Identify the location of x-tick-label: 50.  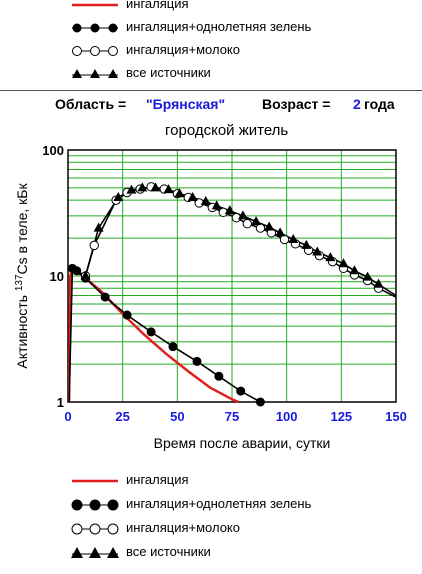
(177, 416).